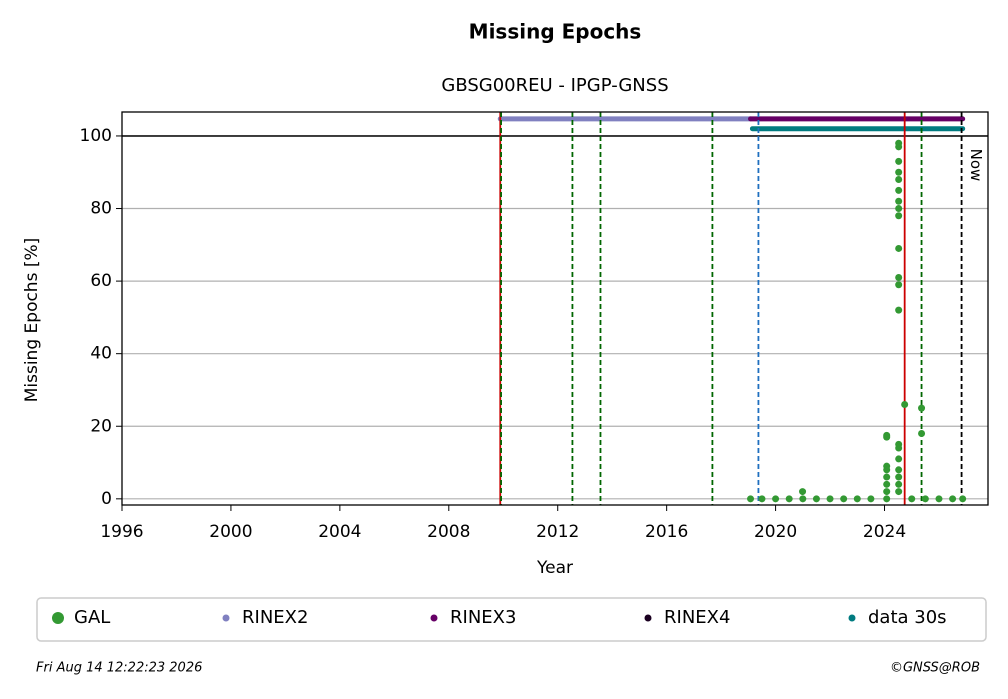 The image size is (1008, 699). Describe the element at coordinates (101, 354) in the screenshot. I see `y-tick-label: 40` at that location.